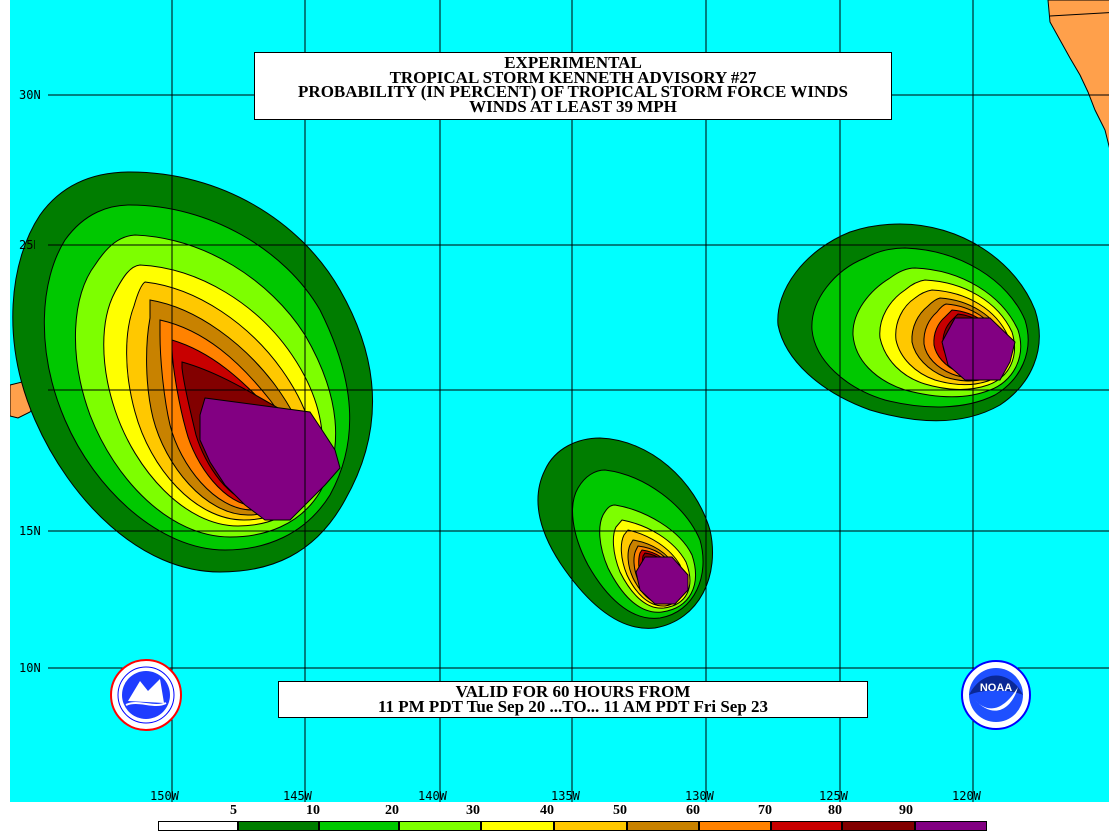  I want to click on land-mexico, so click(1078, 74).